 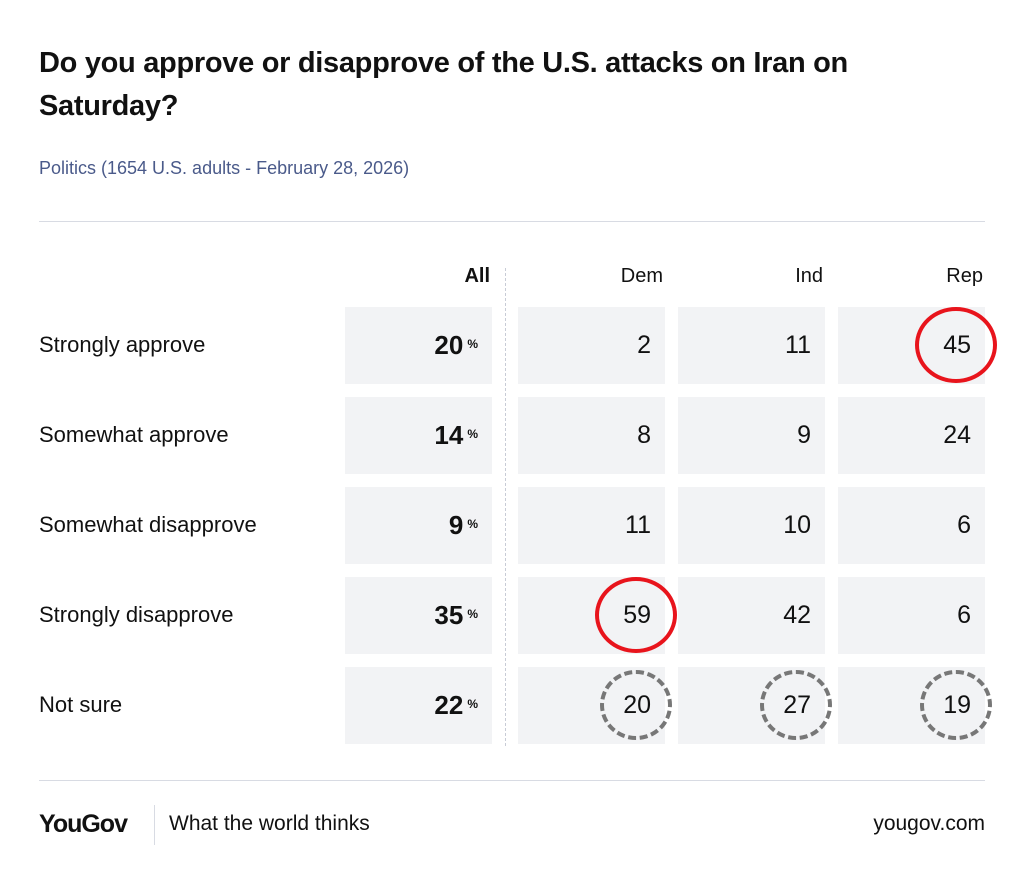 What do you see at coordinates (449, 435) in the screenshot?
I see `cell-value: 14` at bounding box center [449, 435].